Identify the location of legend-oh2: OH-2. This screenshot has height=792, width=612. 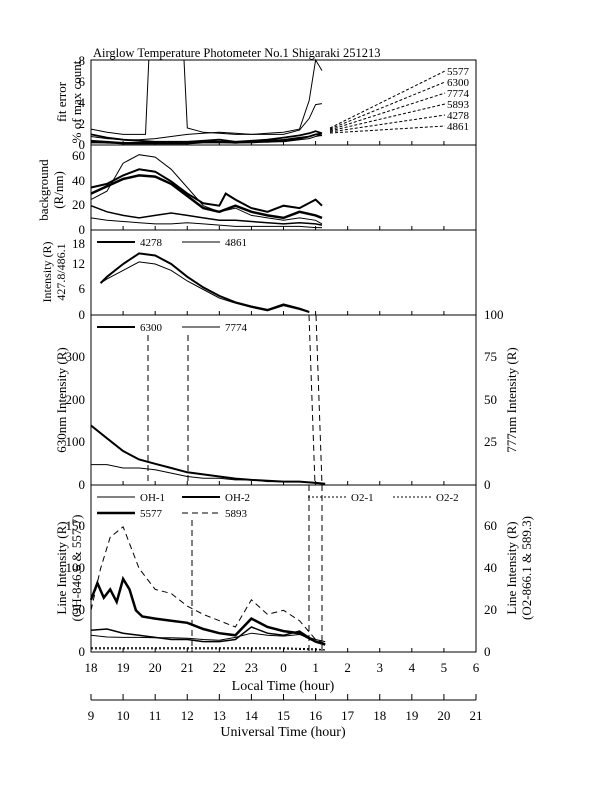
(237, 498).